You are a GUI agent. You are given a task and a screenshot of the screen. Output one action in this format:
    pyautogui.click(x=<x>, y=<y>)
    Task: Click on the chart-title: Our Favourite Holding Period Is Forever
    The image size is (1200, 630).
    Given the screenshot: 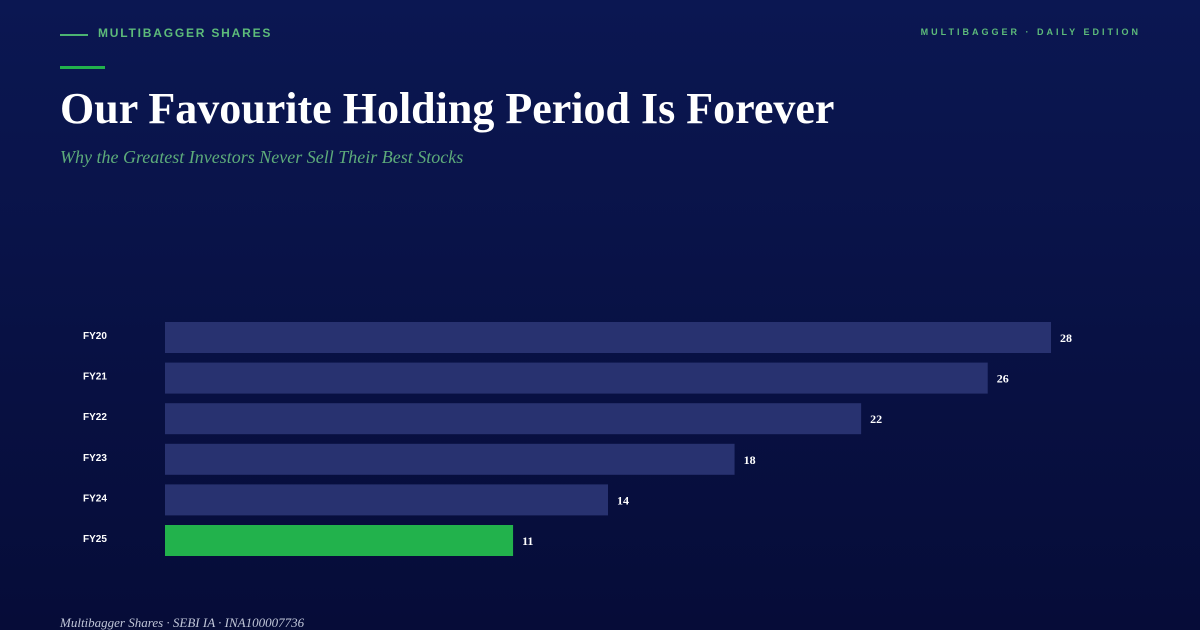 What is the action you would take?
    pyautogui.click(x=447, y=108)
    